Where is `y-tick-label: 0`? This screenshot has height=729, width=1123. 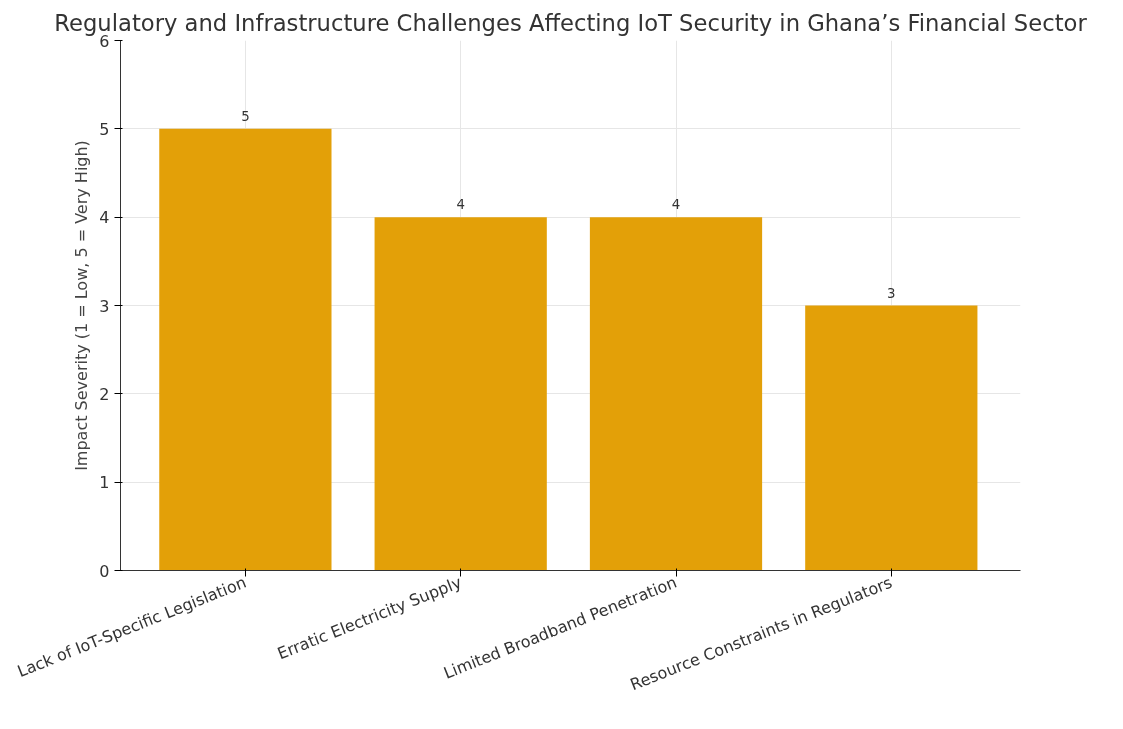 y-tick-label: 0 is located at coordinates (104, 571).